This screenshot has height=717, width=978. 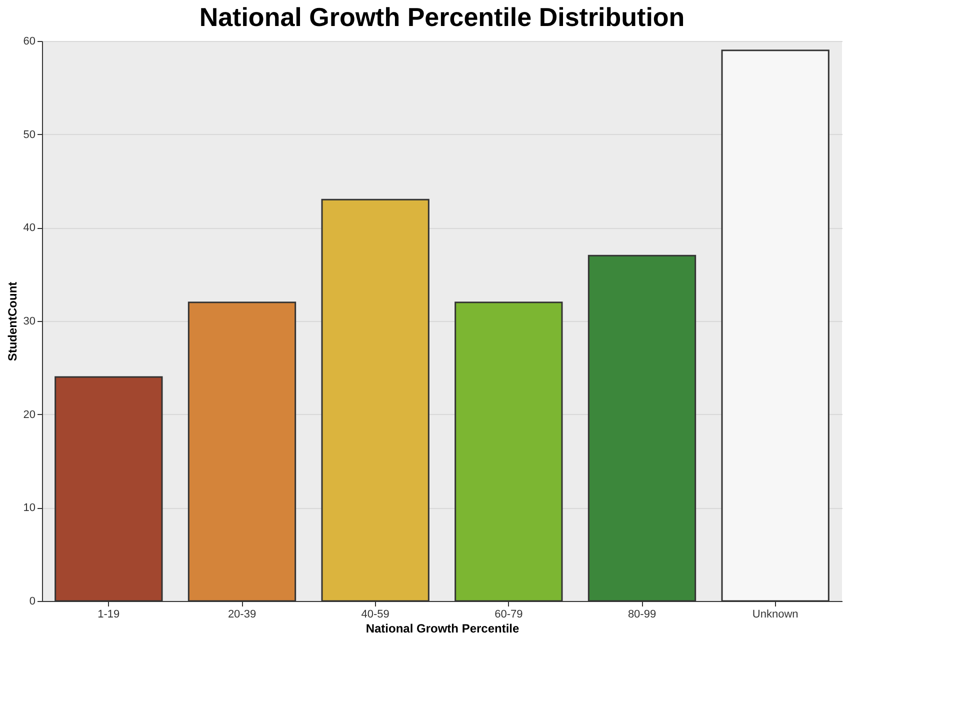 What do you see at coordinates (443, 629) in the screenshot?
I see `x-axis-title: National Growth Percentile` at bounding box center [443, 629].